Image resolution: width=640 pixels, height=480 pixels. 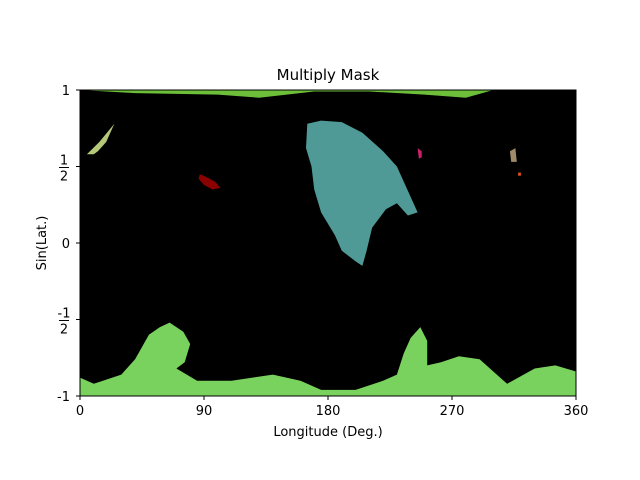 What do you see at coordinates (328, 75) in the screenshot?
I see `chart-title: Multiply Mask` at bounding box center [328, 75].